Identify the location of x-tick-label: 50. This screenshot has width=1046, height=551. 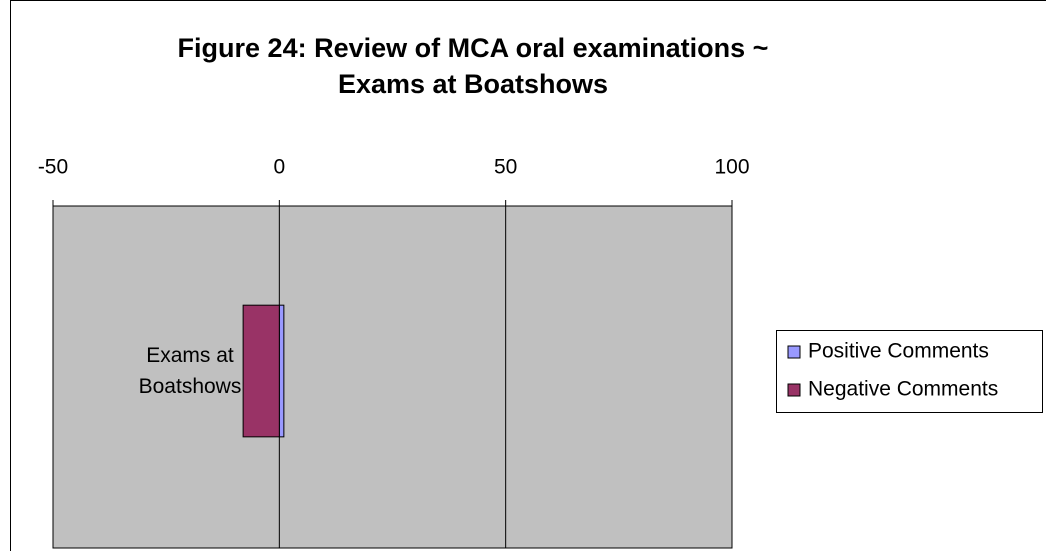
(505, 167).